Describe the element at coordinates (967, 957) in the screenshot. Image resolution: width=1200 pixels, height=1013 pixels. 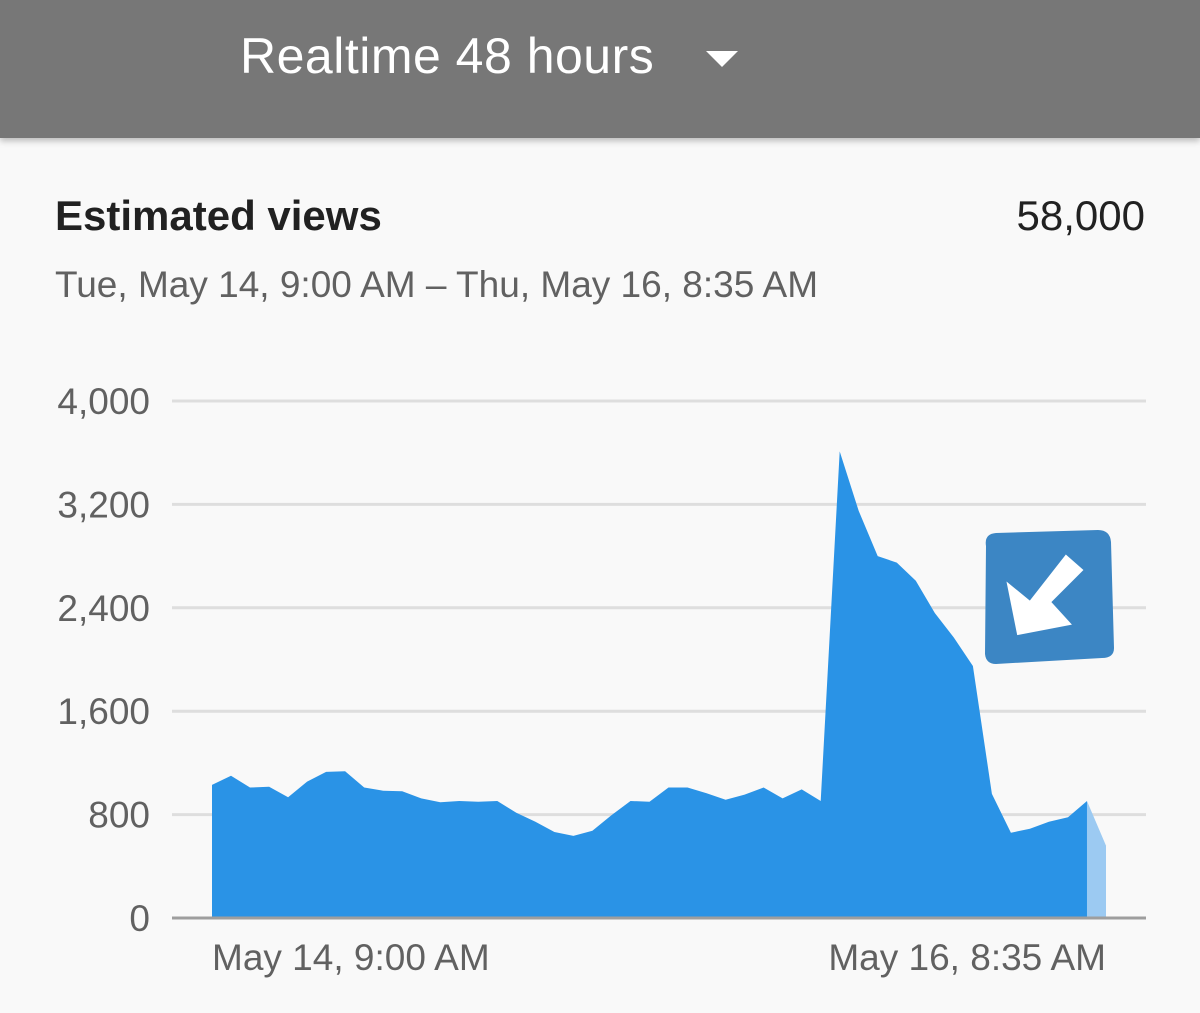
I see `x-tick-label-end: May 16, 8:35 AM` at that location.